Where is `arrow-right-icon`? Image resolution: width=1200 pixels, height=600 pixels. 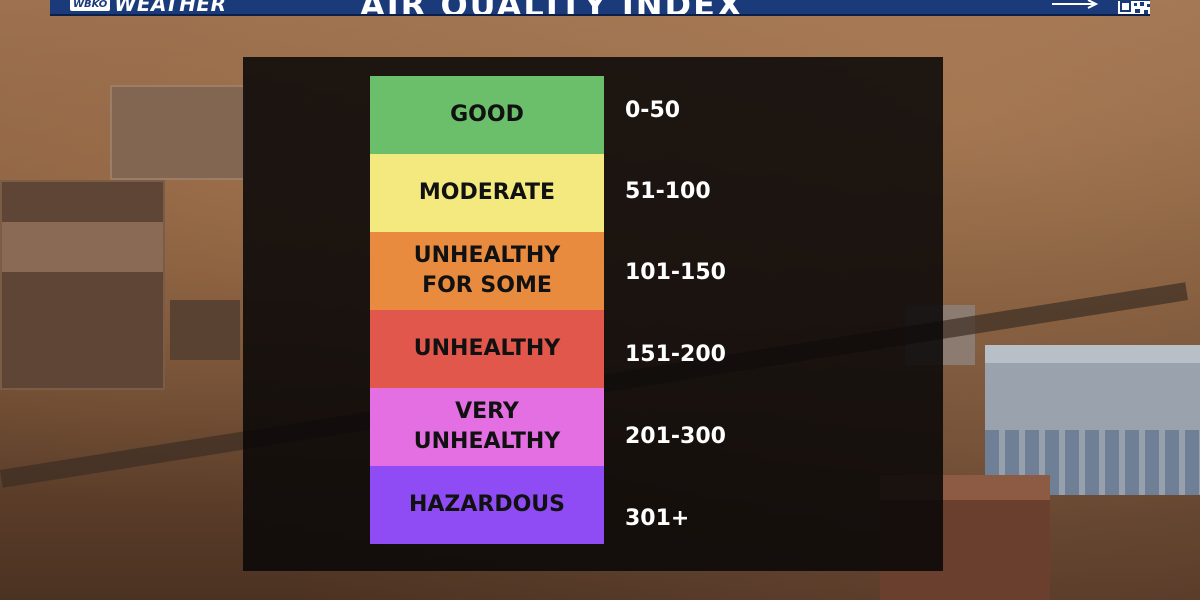 arrow-right-icon is located at coordinates (1075, 4).